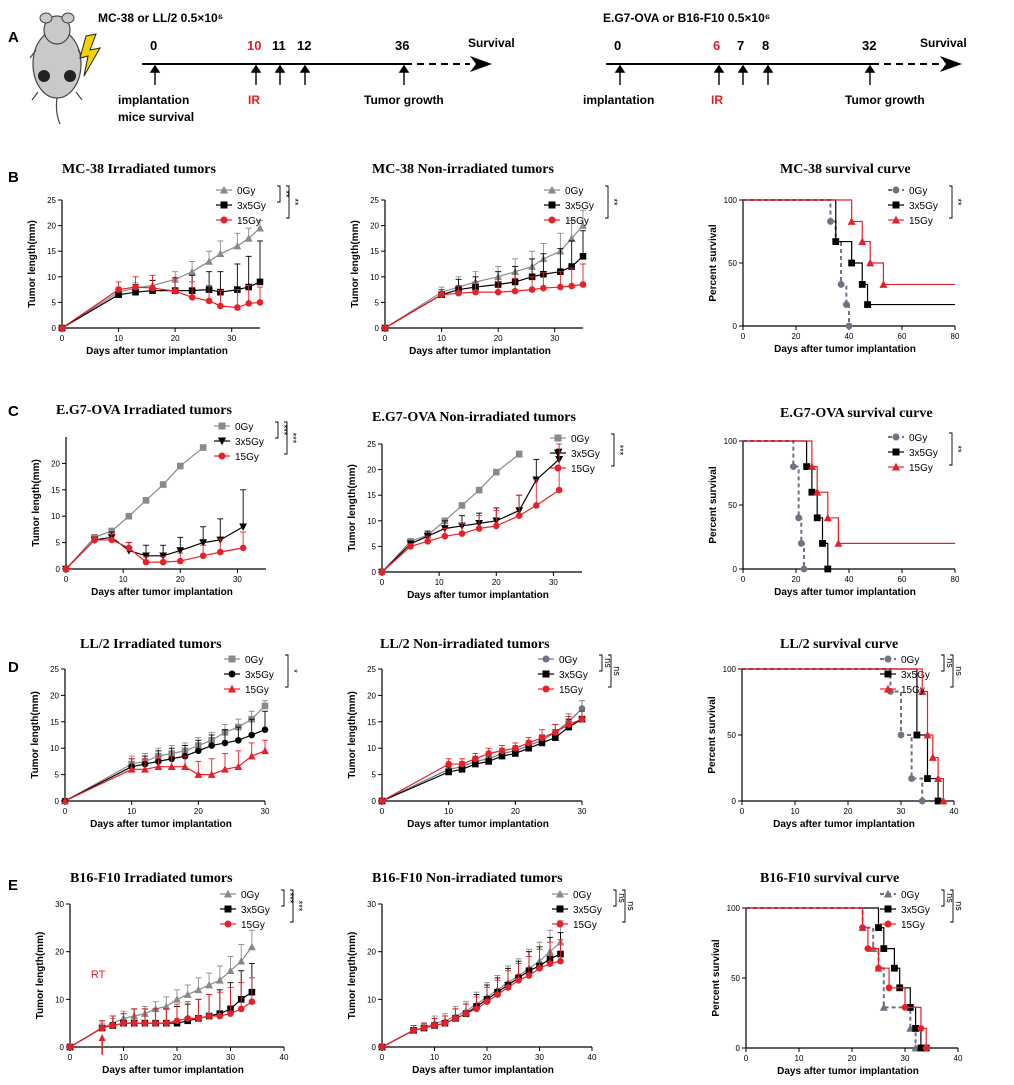 The height and width of the screenshot is (1085, 1014). What do you see at coordinates (371, 722) in the screenshot?
I see `y-tick-label: 15` at bounding box center [371, 722].